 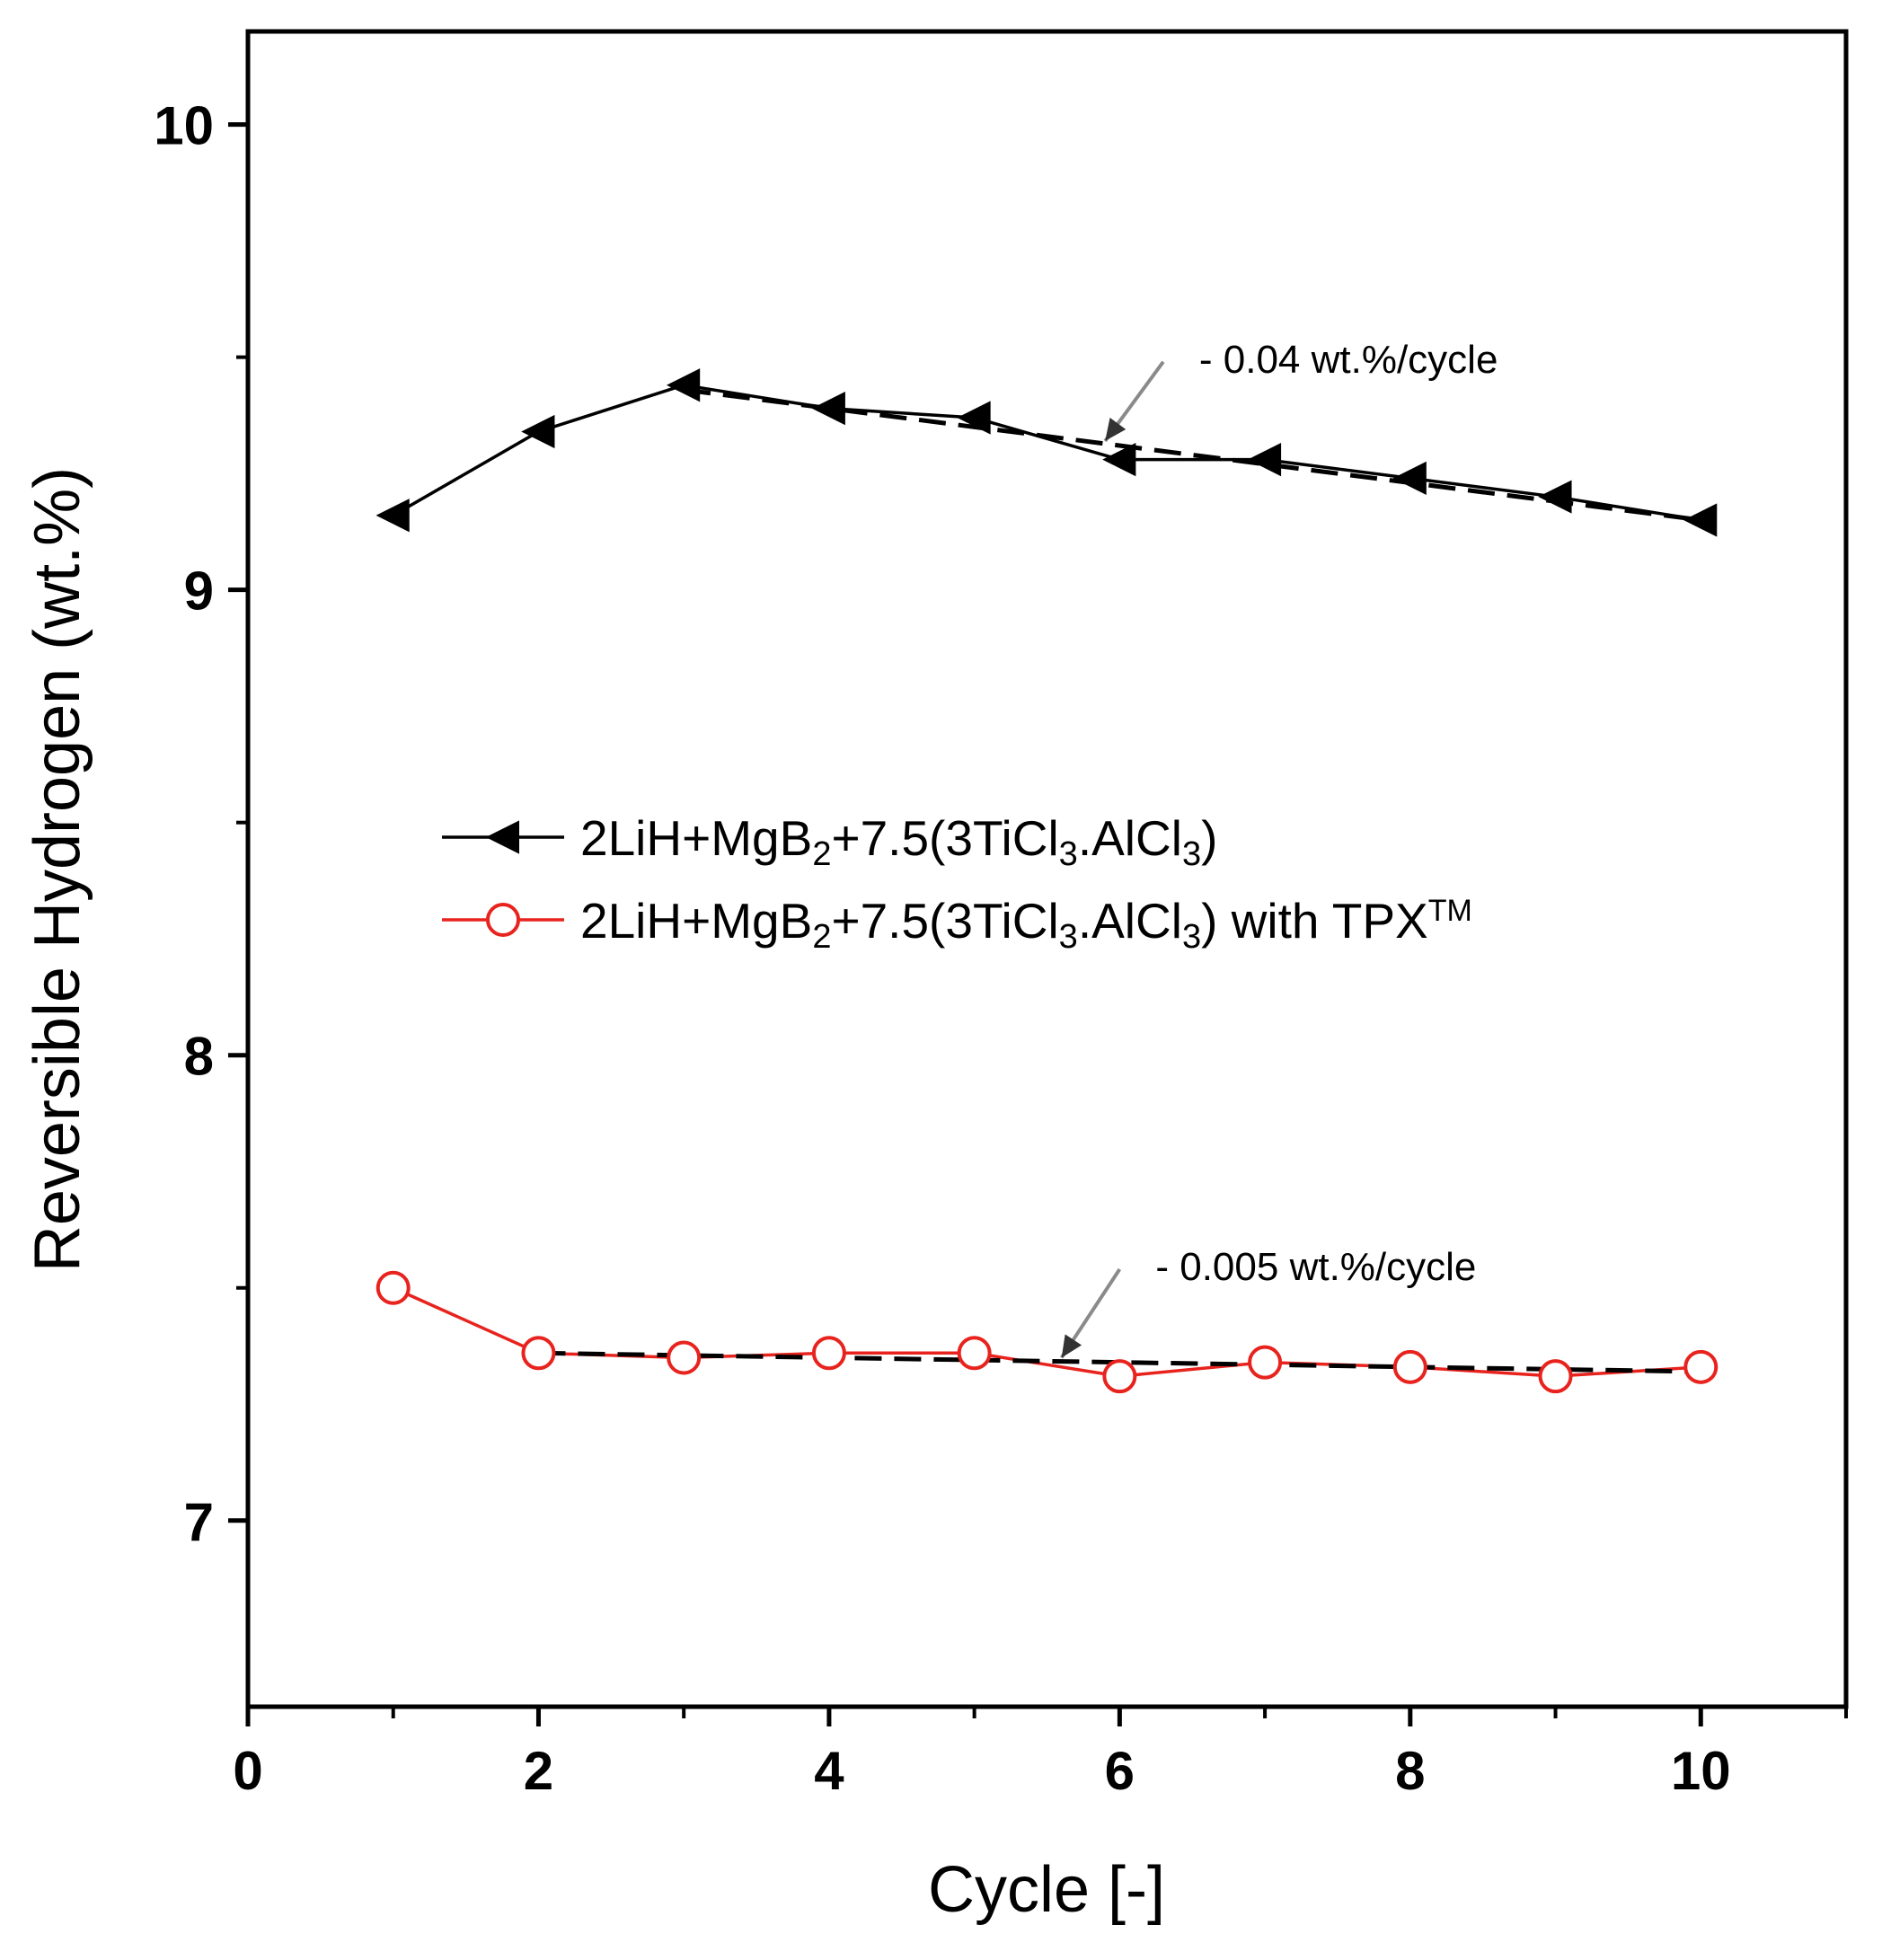 What do you see at coordinates (1315, 1267) in the screenshot?
I see `annotation-label: - 0.005 wt.%/cycle` at bounding box center [1315, 1267].